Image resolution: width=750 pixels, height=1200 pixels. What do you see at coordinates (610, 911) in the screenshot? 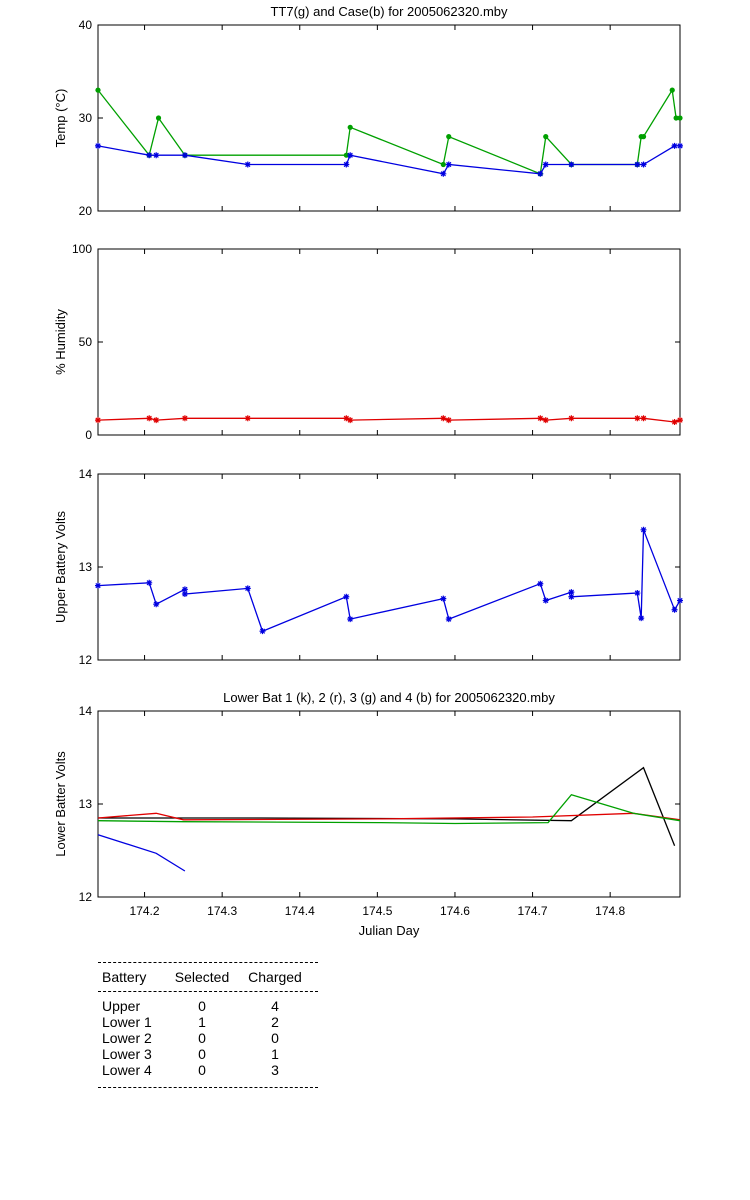
I see `x-tick-label: 174.8` at bounding box center [610, 911].